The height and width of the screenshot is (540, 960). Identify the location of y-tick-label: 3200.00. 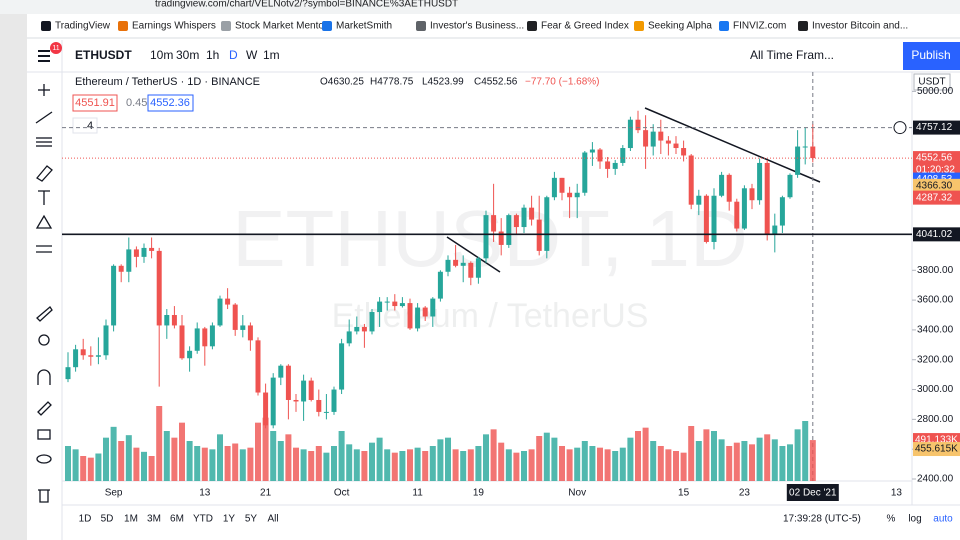
(935, 359).